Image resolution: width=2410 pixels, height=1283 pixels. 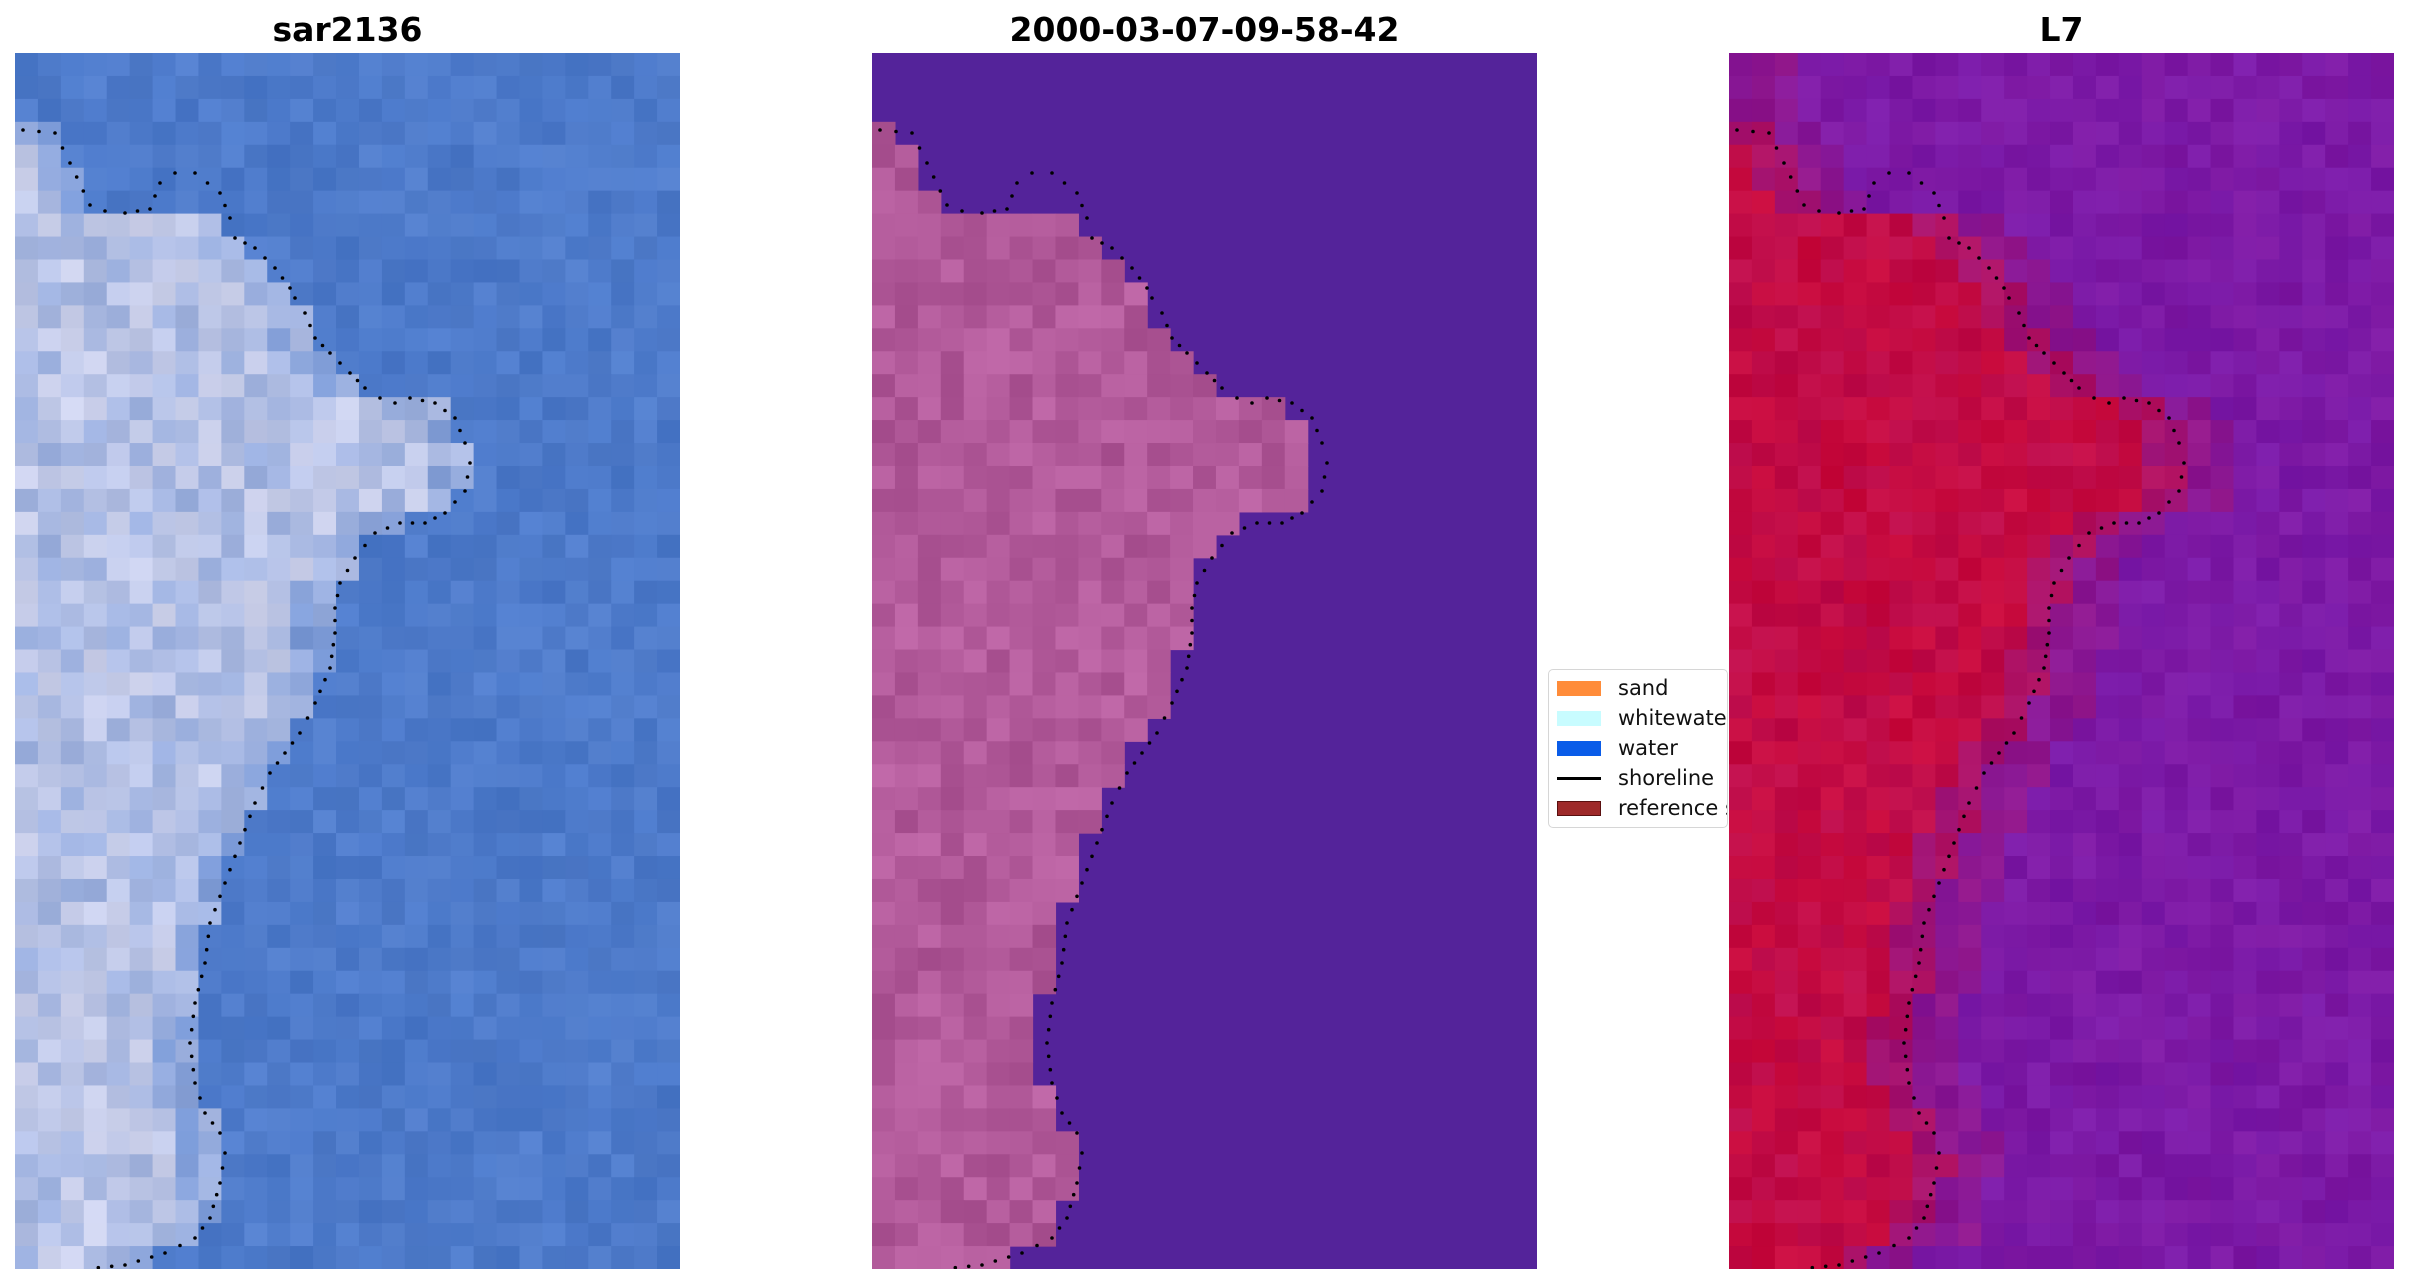 What do you see at coordinates (1612, 688) in the screenshot?
I see `legend-entry-sand: sand` at bounding box center [1612, 688].